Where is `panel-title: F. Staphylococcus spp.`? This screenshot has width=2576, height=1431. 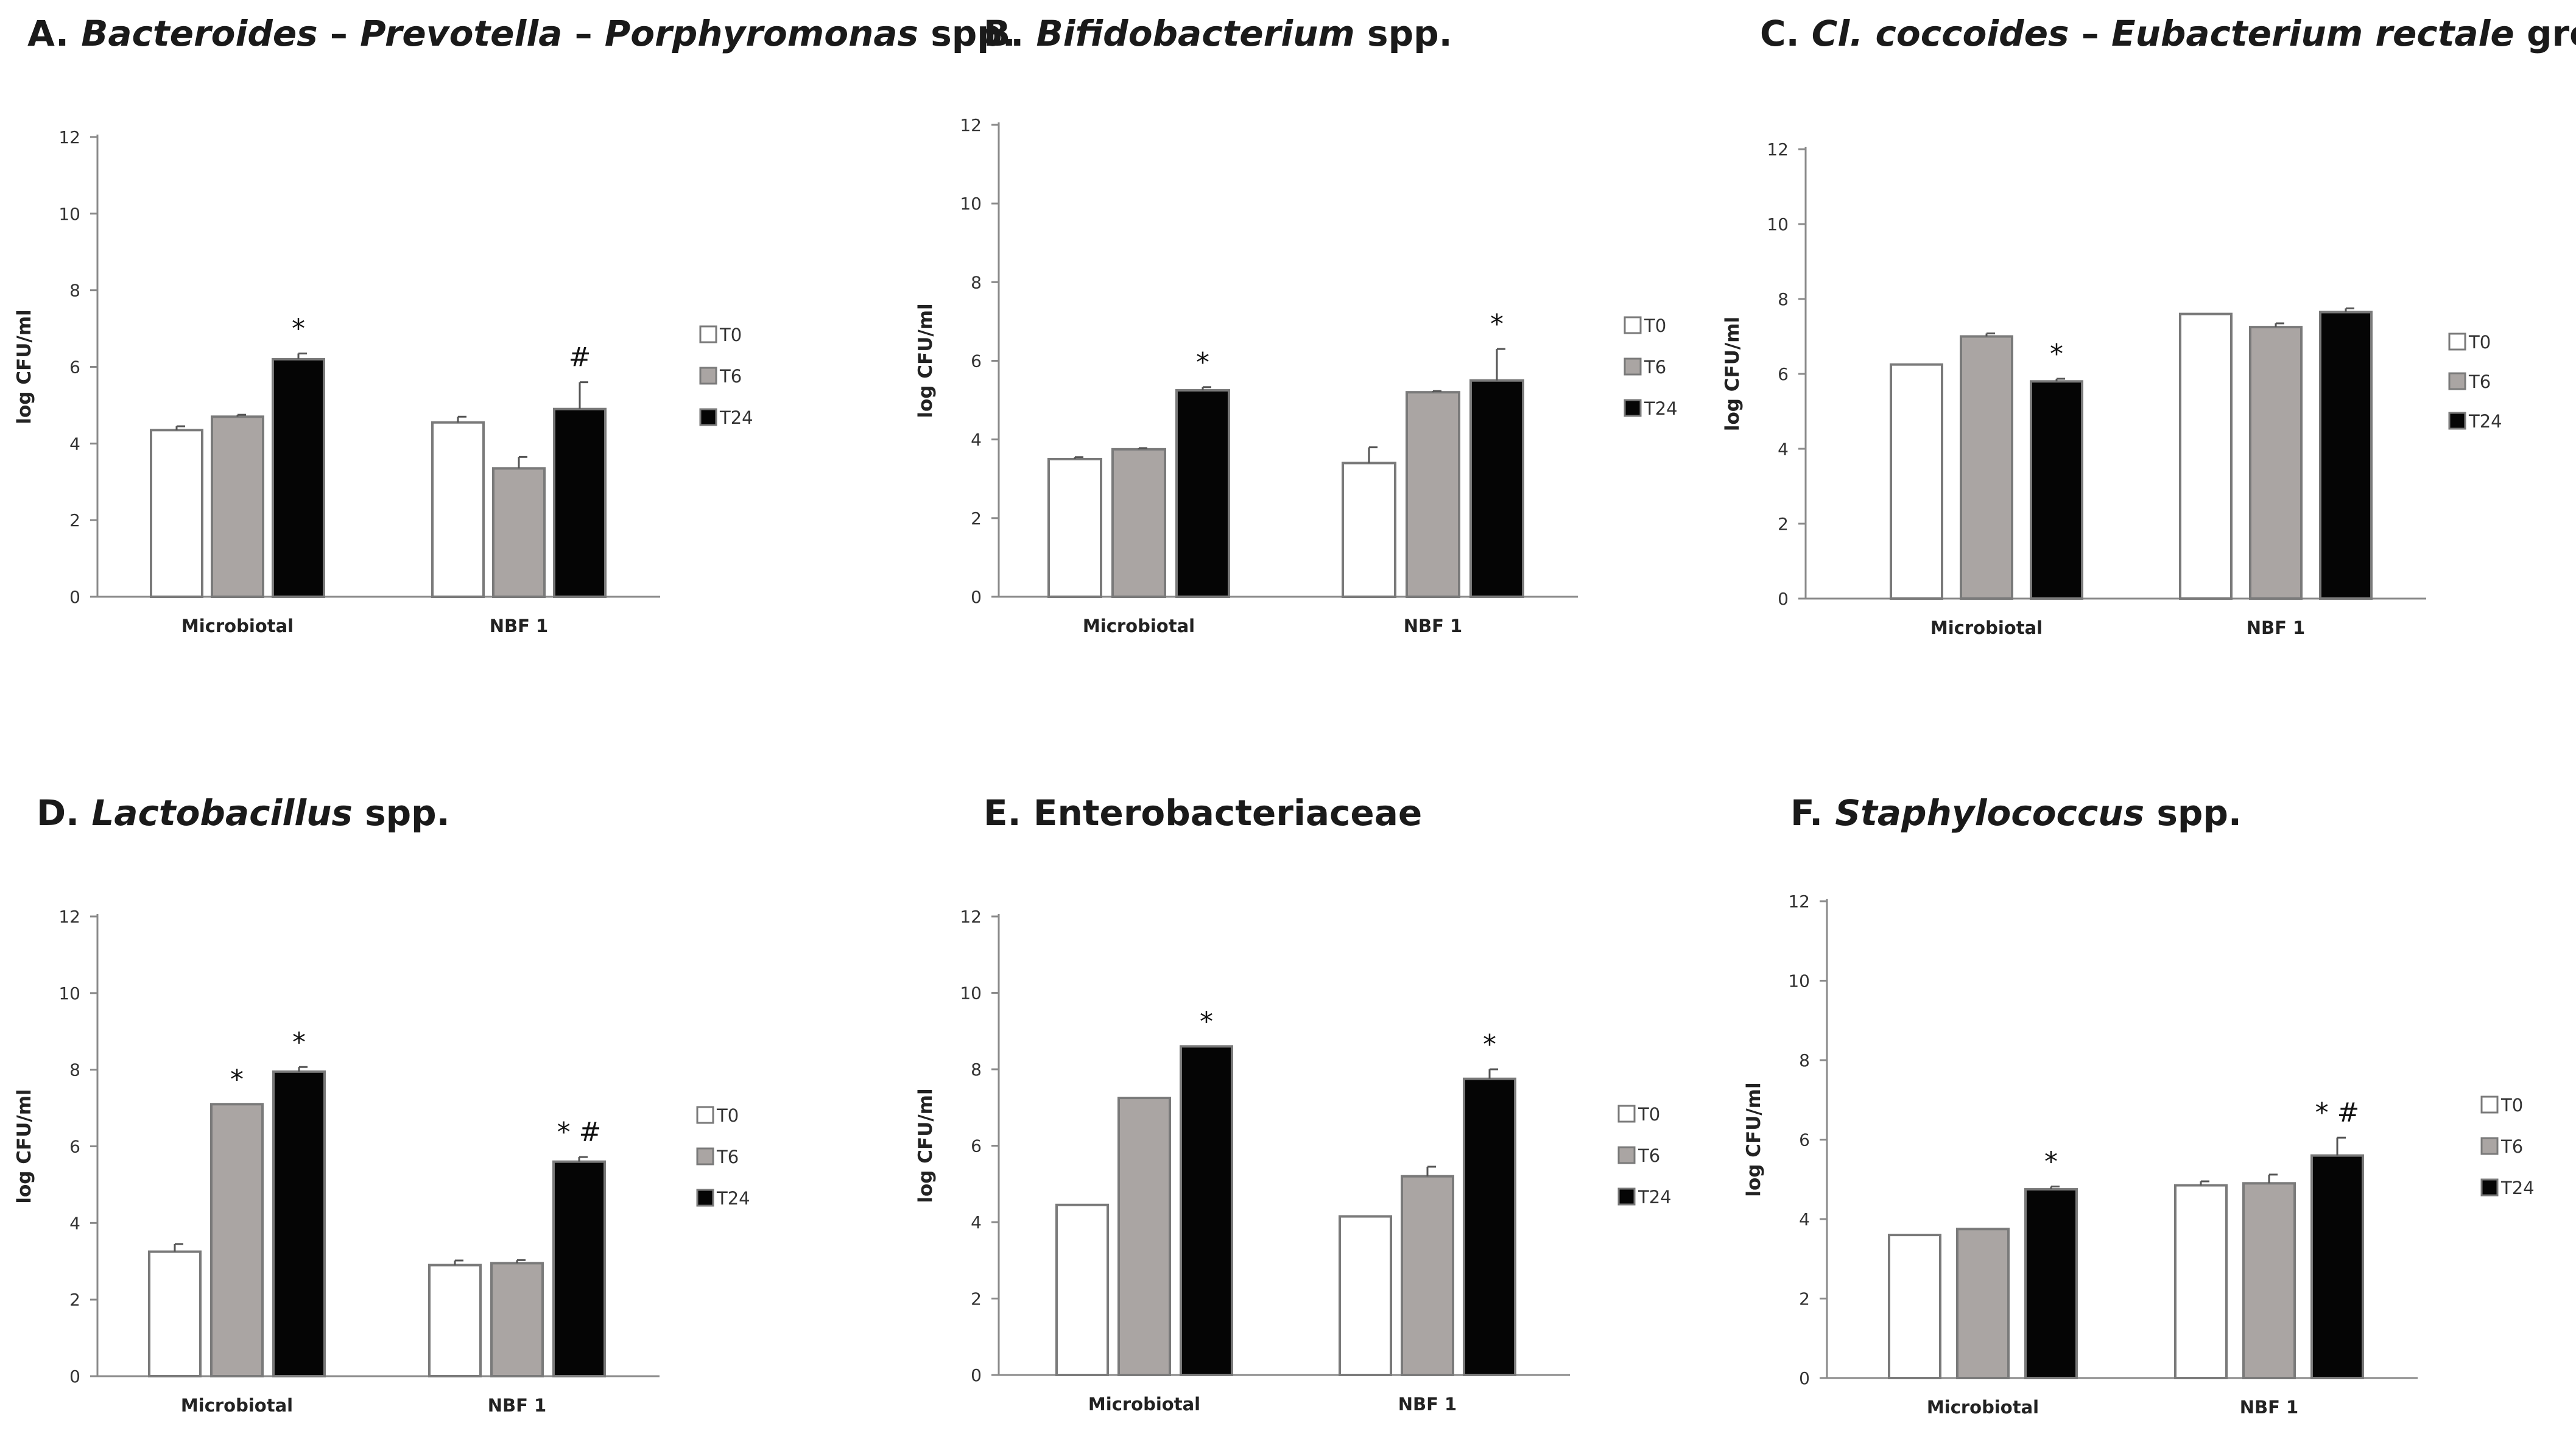 panel-title: F. Staphylococcus spp. is located at coordinates (2016, 813).